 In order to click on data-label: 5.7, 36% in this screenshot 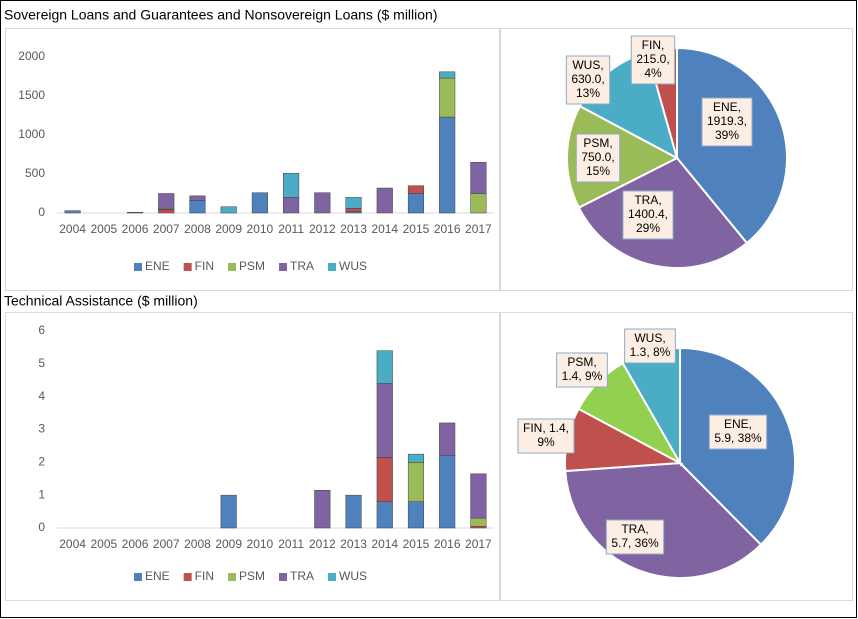, I will do `click(635, 543)`.